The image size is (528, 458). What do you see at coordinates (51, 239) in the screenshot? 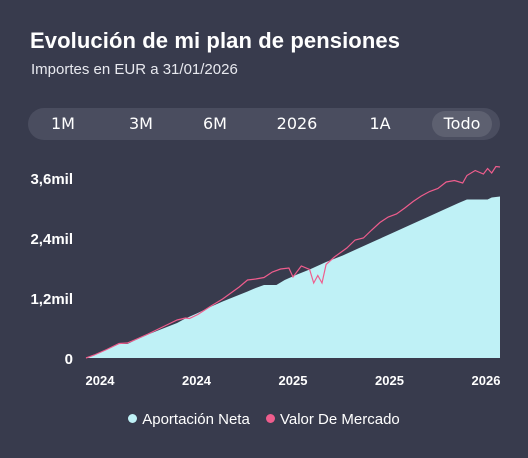
I see `y-tick-label: 2,4mil` at bounding box center [51, 239].